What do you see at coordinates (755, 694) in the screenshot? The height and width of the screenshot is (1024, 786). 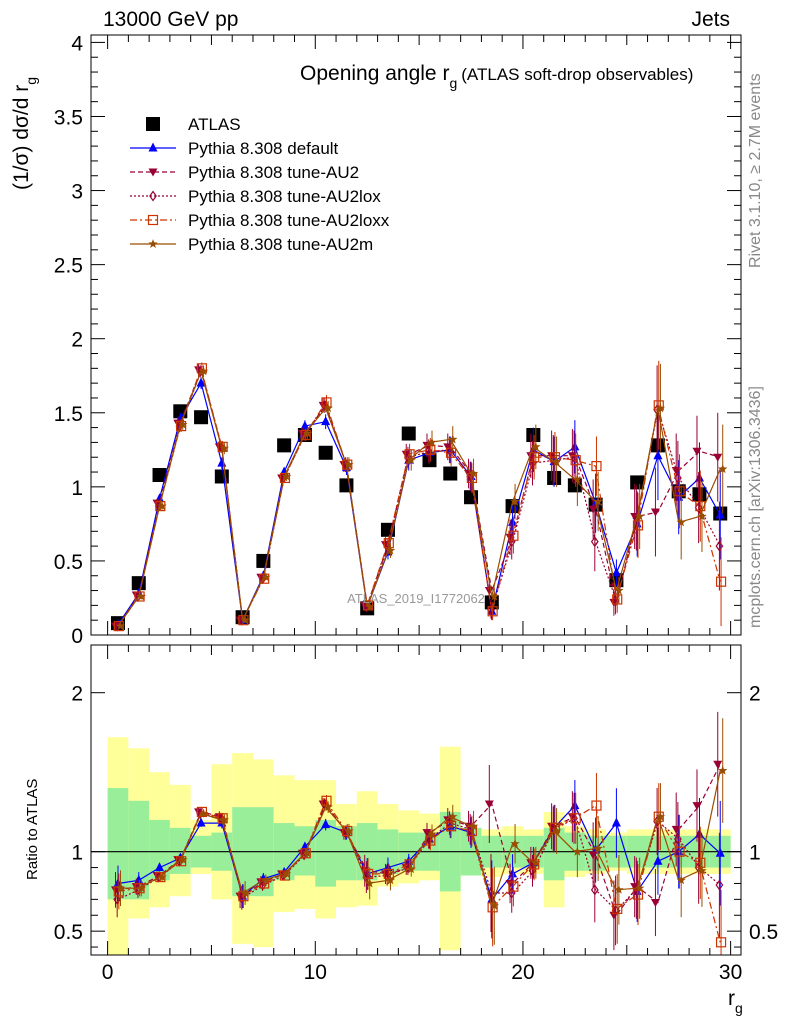 I see `ratio-tick-label-right: 2` at bounding box center [755, 694].